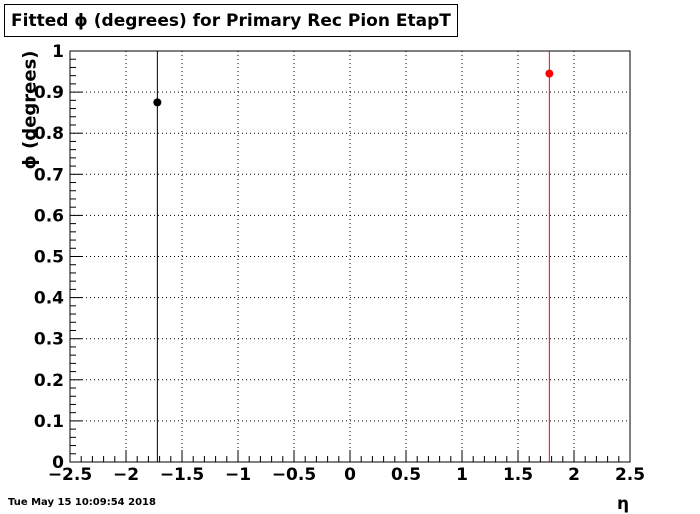 The width and height of the screenshot is (700, 514). What do you see at coordinates (49, 340) in the screenshot?
I see `y-tick-label: 0.3` at bounding box center [49, 340].